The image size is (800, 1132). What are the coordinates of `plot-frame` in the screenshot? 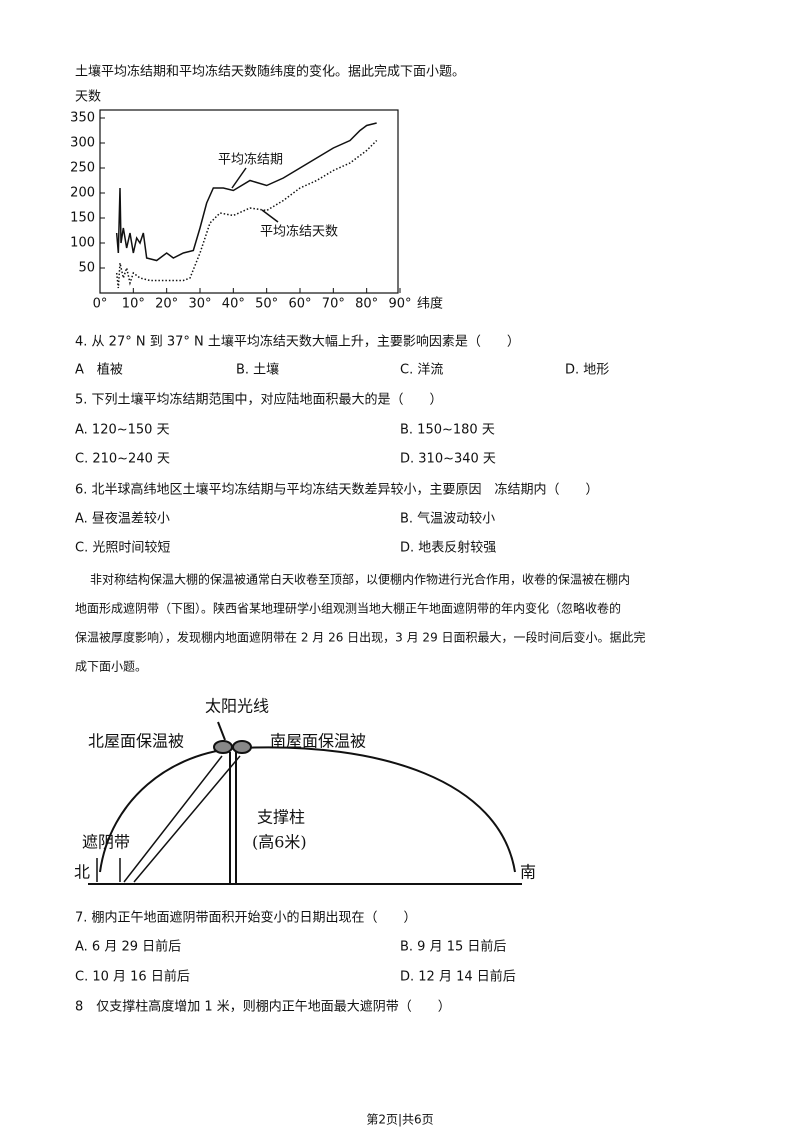 It's located at (249, 201).